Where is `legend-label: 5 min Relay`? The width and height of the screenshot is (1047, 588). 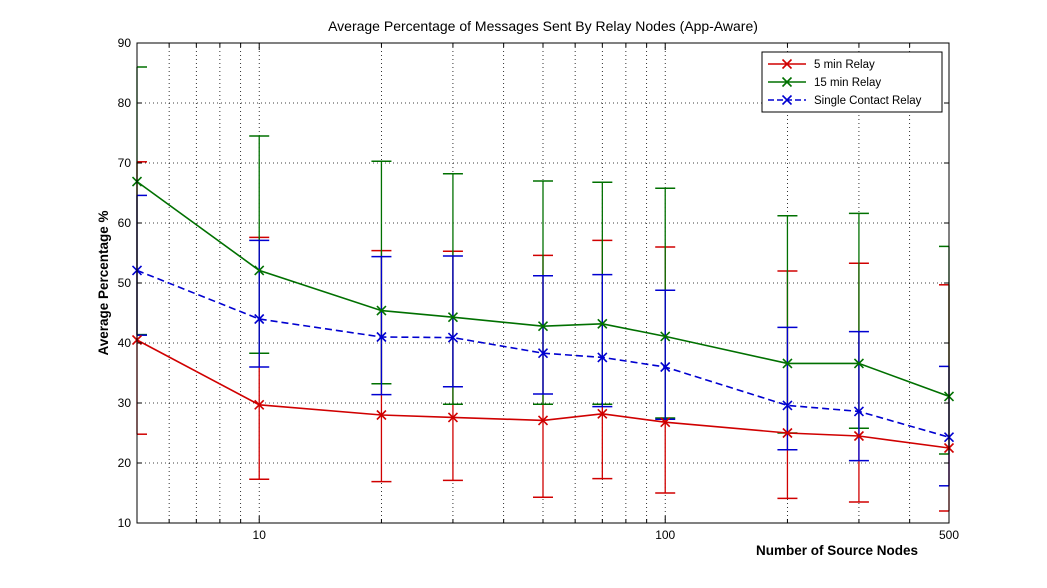 legend-label: 5 min Relay is located at coordinates (844, 65).